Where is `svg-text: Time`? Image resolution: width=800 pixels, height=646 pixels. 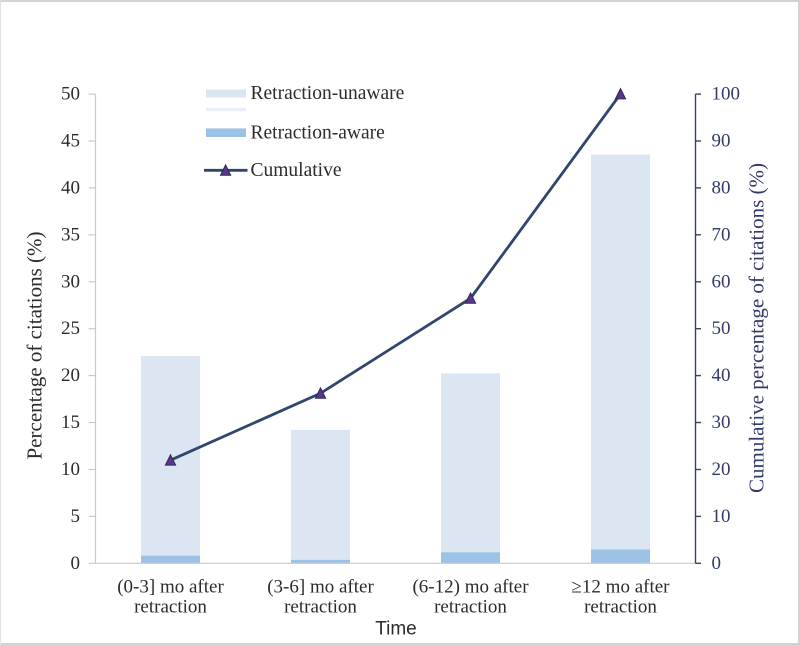 svg-text: Time is located at coordinates (396, 629).